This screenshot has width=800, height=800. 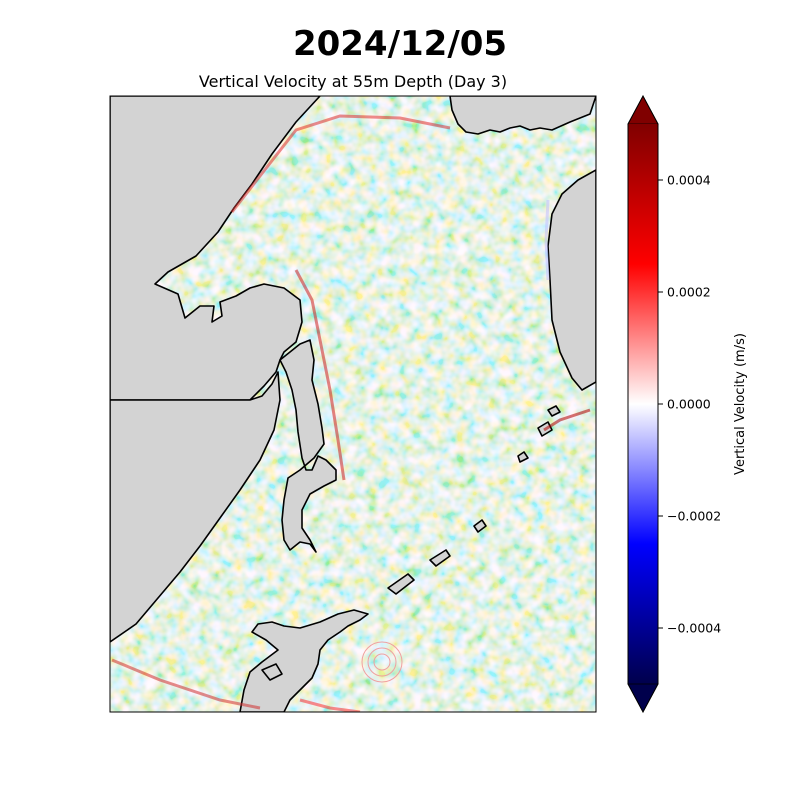 I want to click on land-kamchatka, so click(x=571, y=280).